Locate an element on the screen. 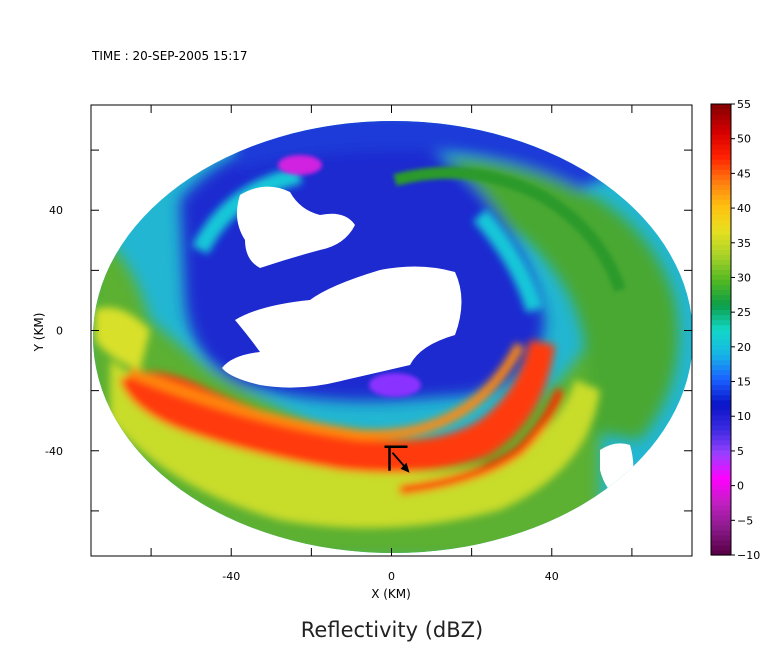 This screenshot has height=662, width=768. no-echo-north is located at coordinates (295, 227).